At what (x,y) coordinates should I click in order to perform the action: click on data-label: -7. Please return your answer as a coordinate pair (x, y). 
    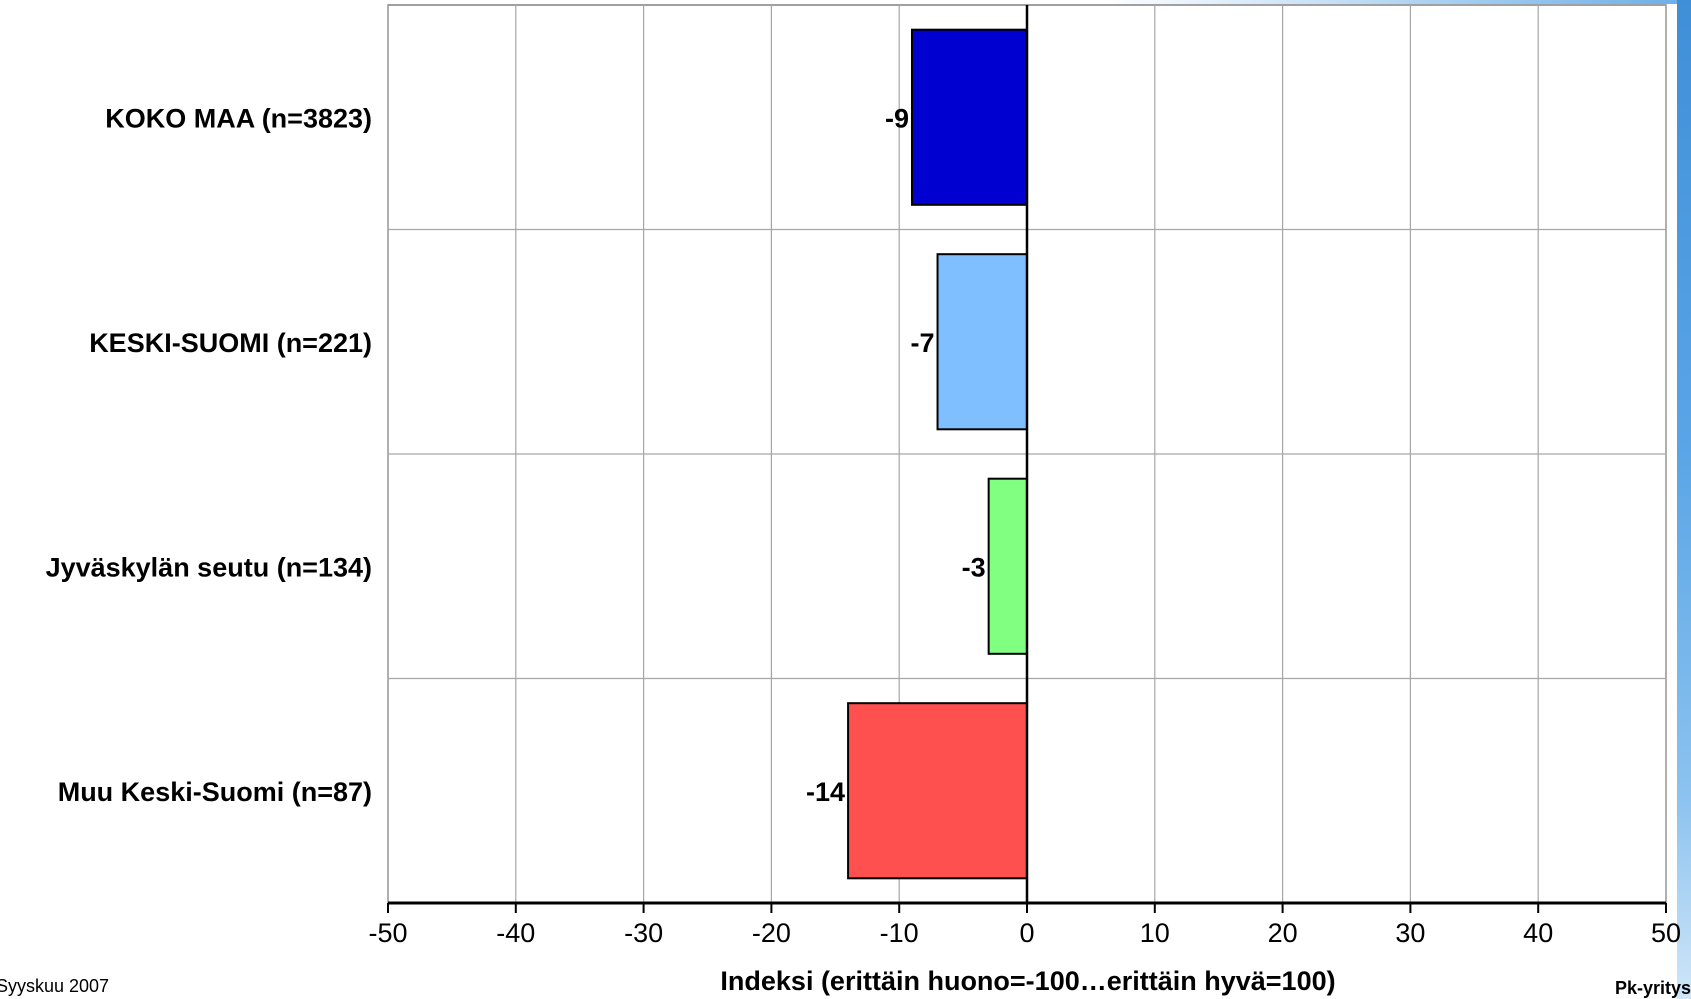
    Looking at the image, I should click on (923, 343).